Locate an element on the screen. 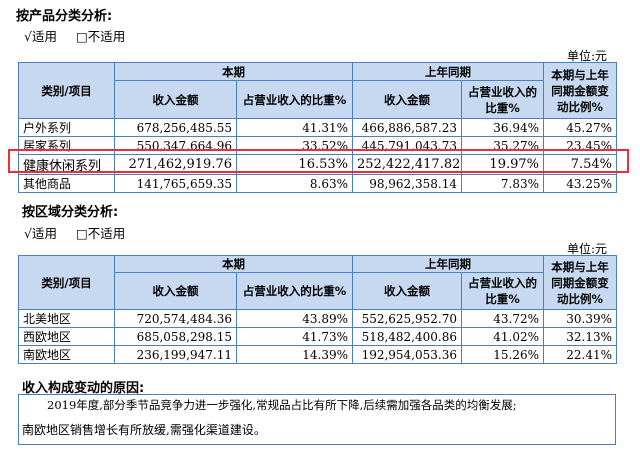  current-amount: 685,058,298.15 is located at coordinates (175, 336).